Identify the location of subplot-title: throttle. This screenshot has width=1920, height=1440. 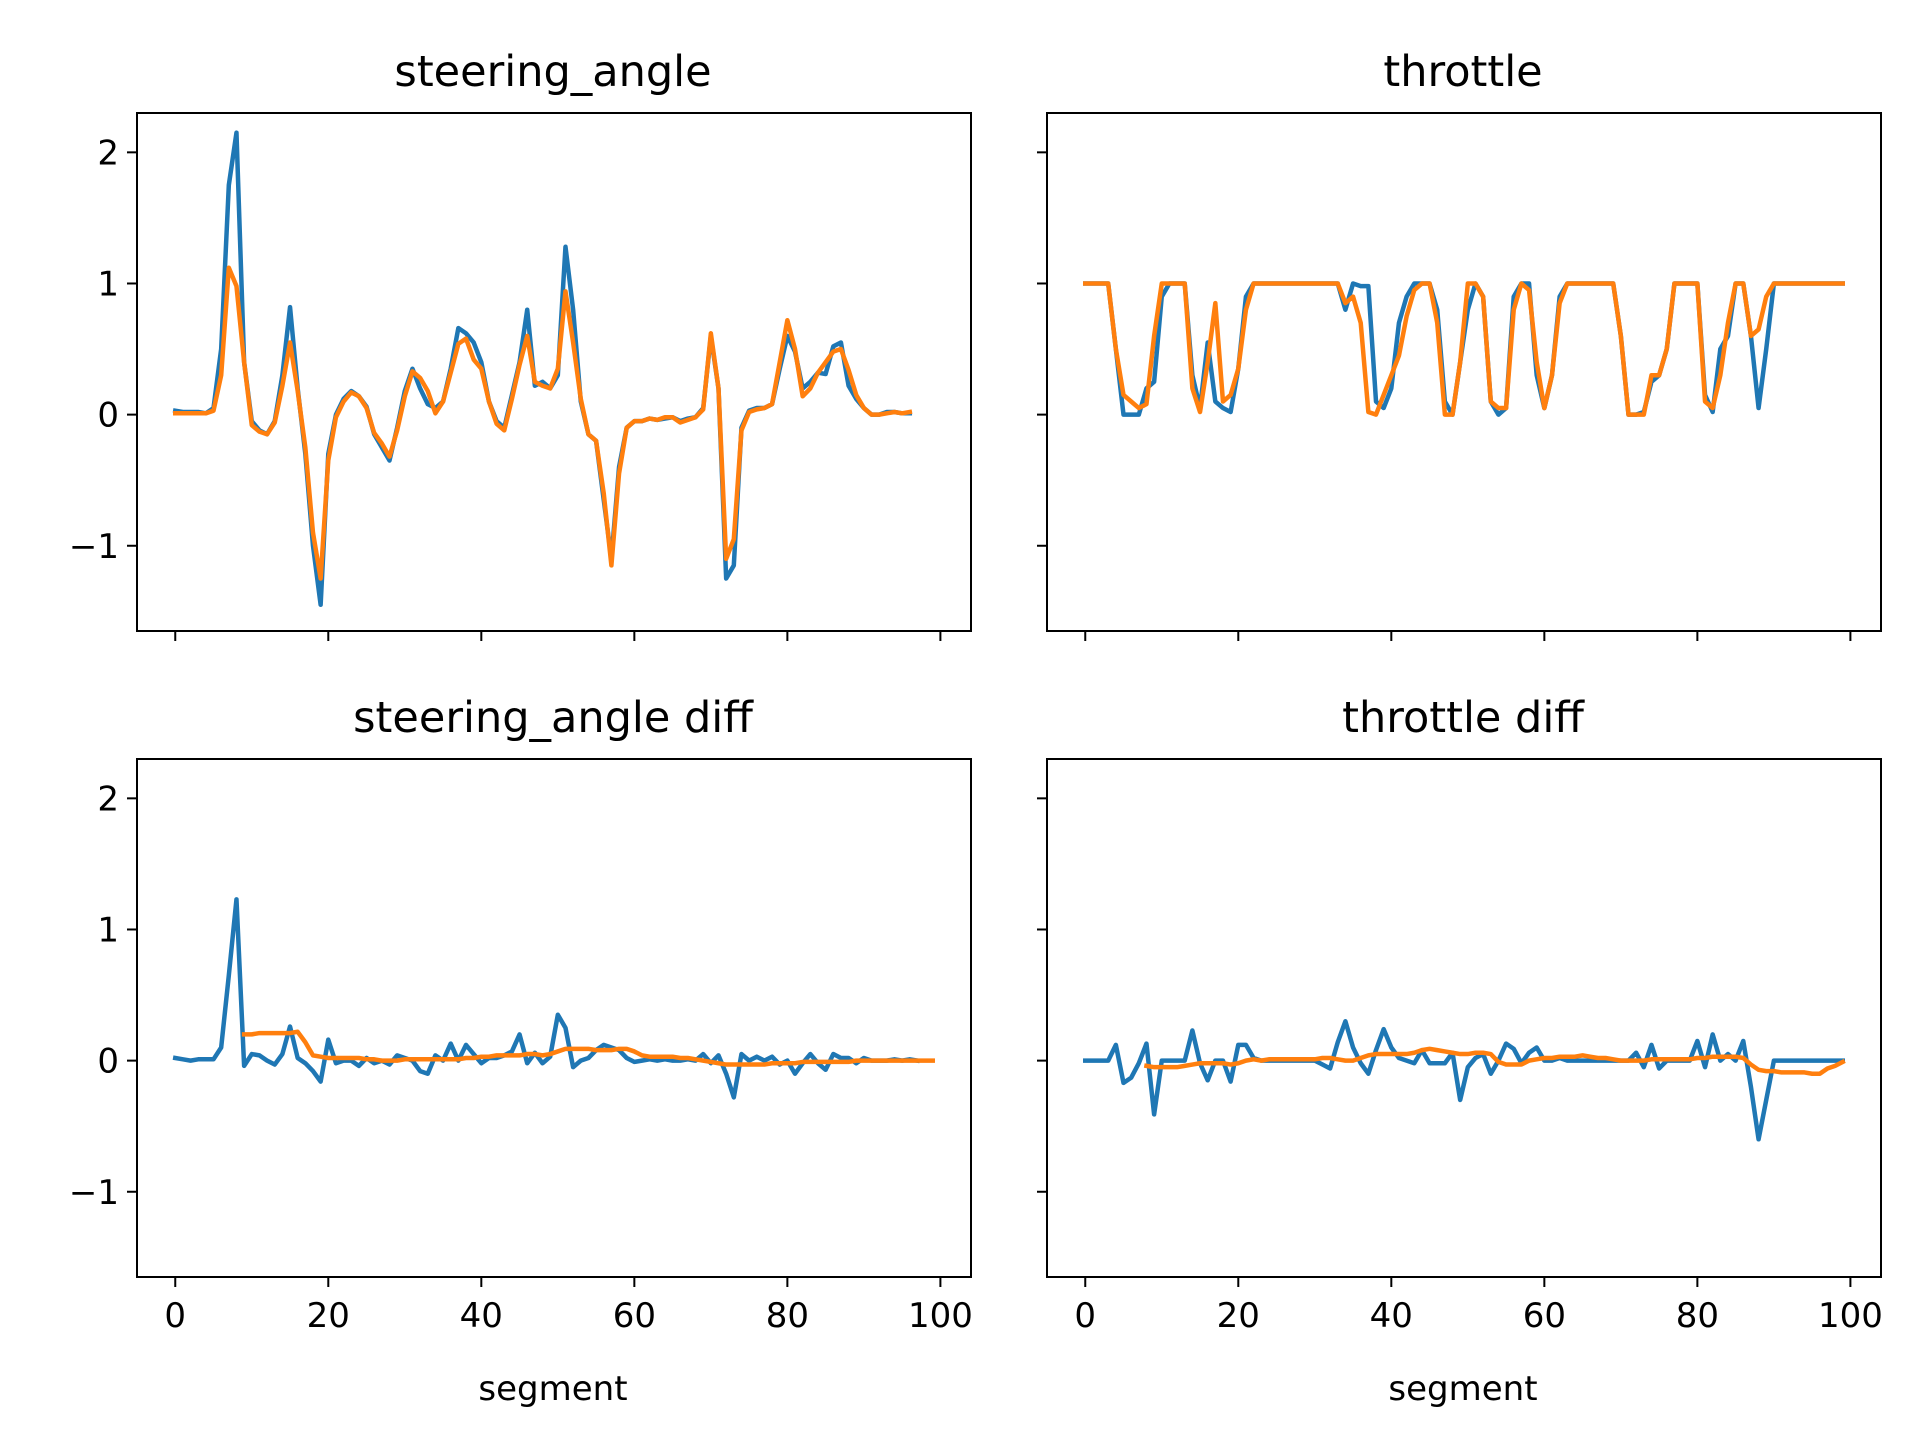
(1462, 72).